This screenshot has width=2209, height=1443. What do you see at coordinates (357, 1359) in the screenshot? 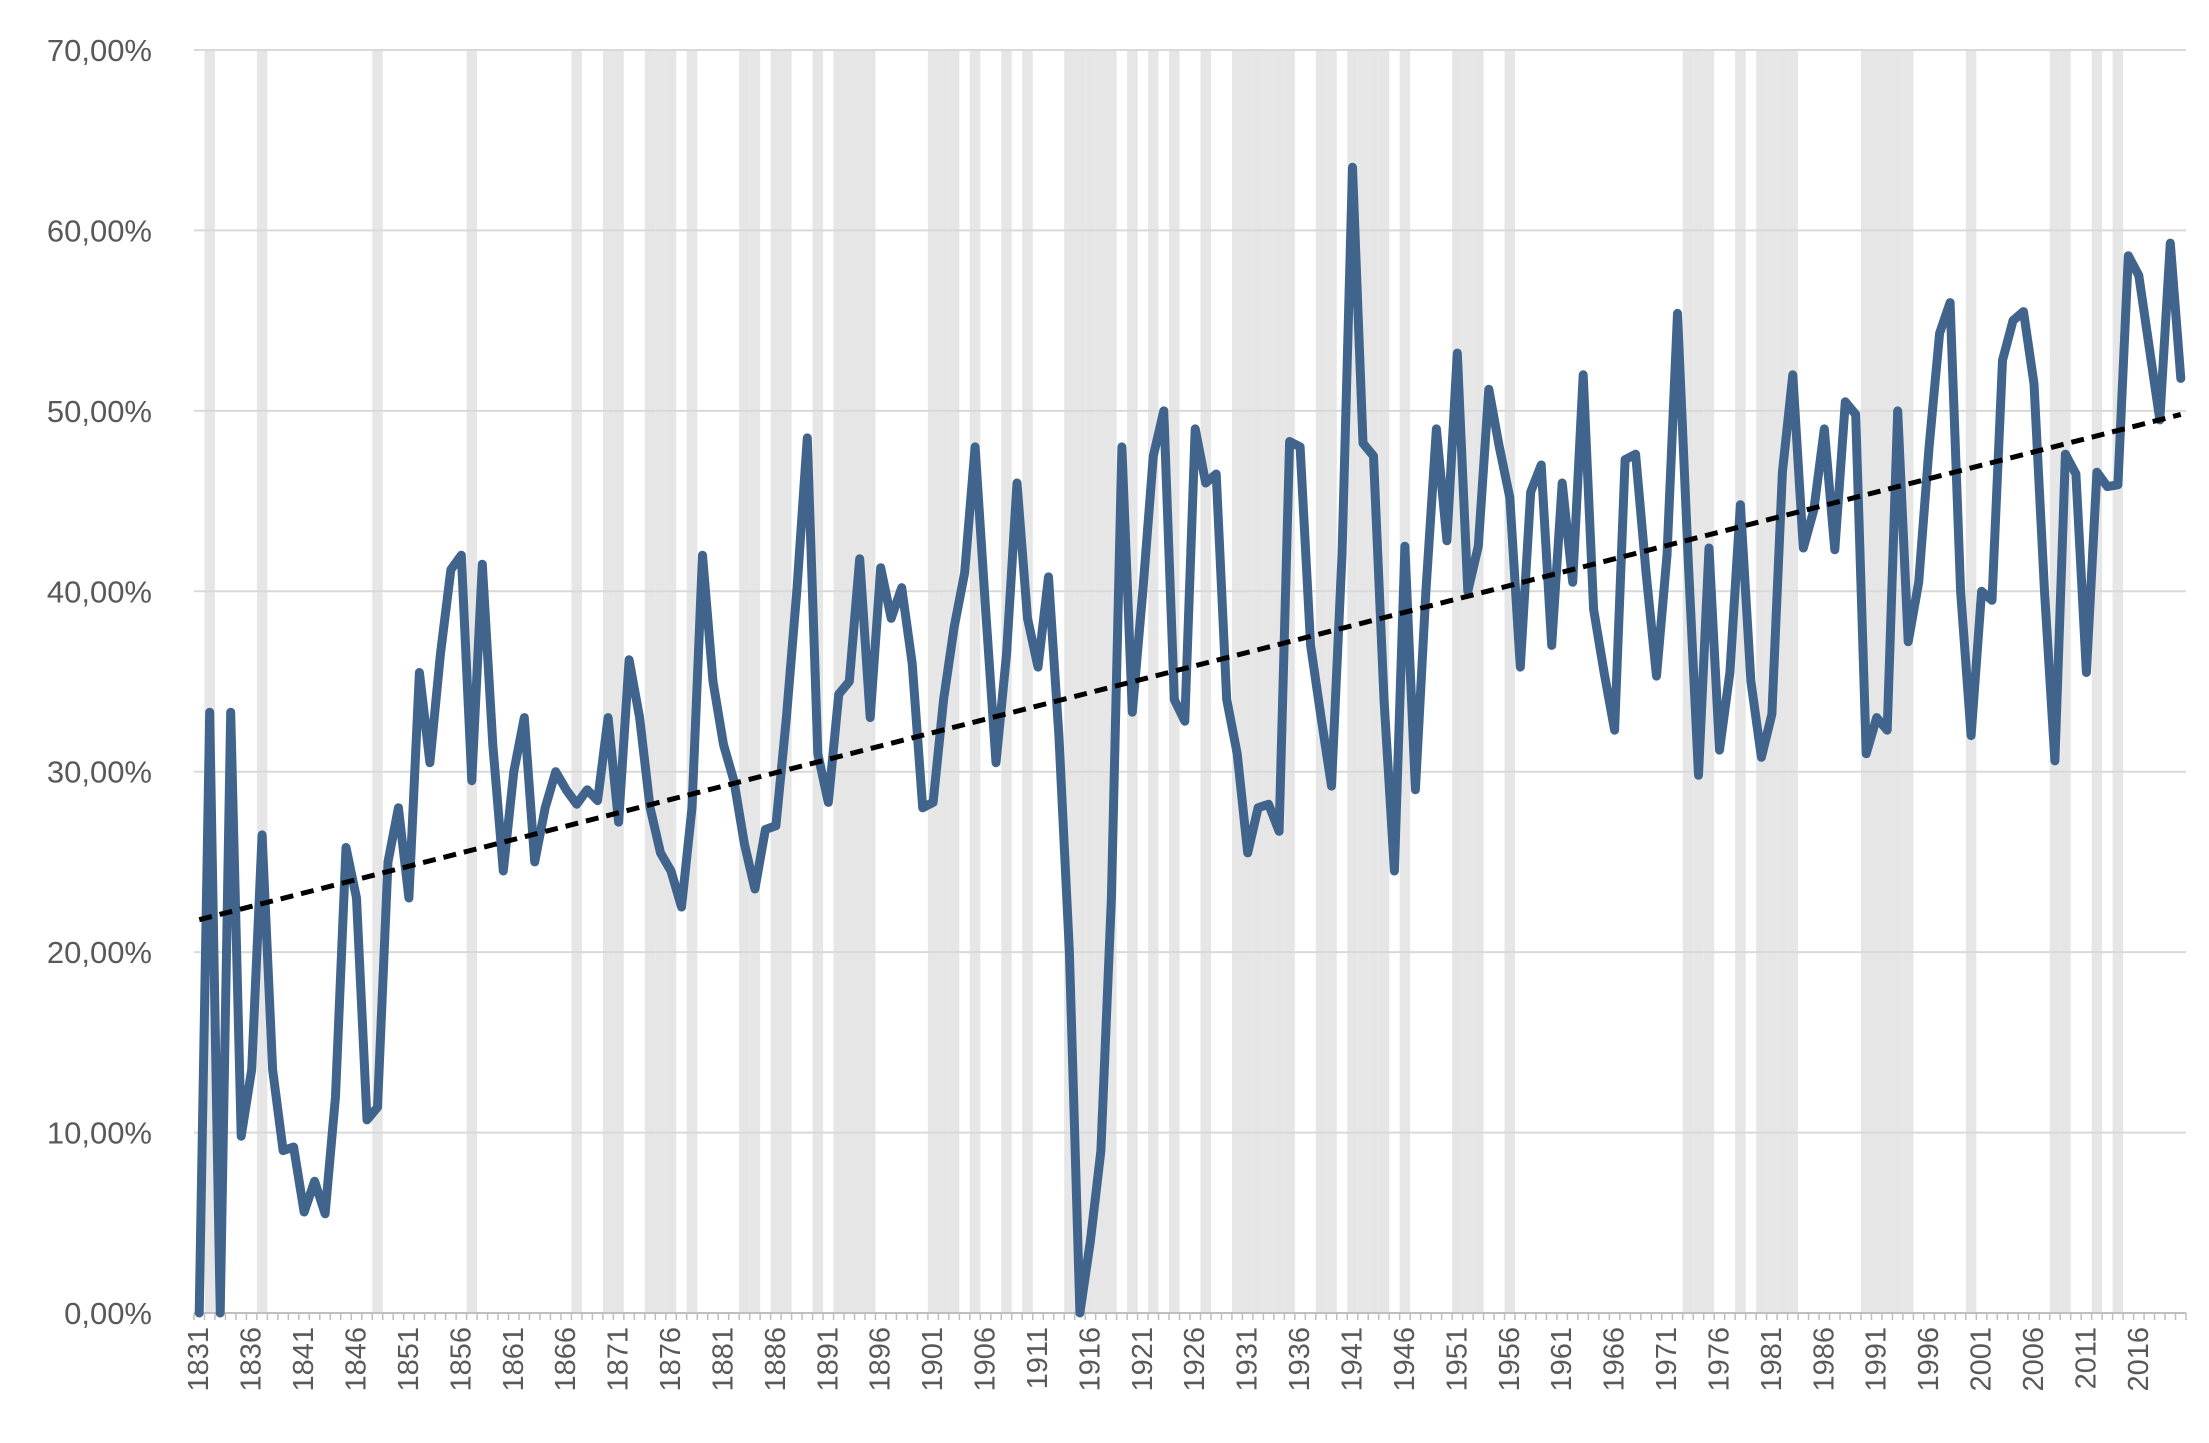
I see `x-tick-label: 1846` at bounding box center [357, 1359].